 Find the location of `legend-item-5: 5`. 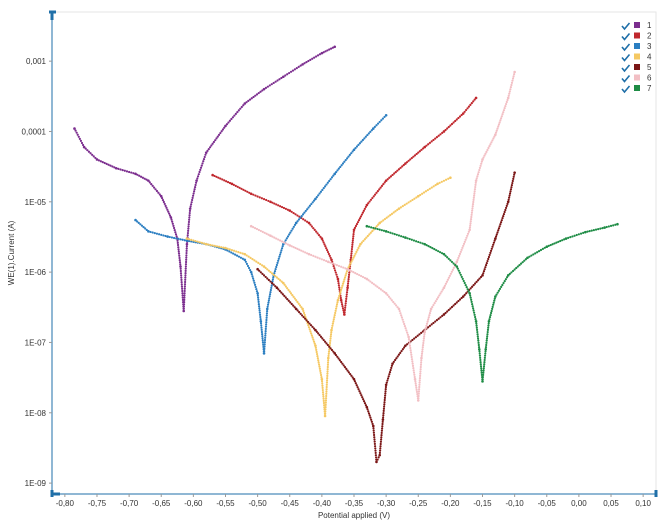

legend-item-5: 5 is located at coordinates (636, 68).